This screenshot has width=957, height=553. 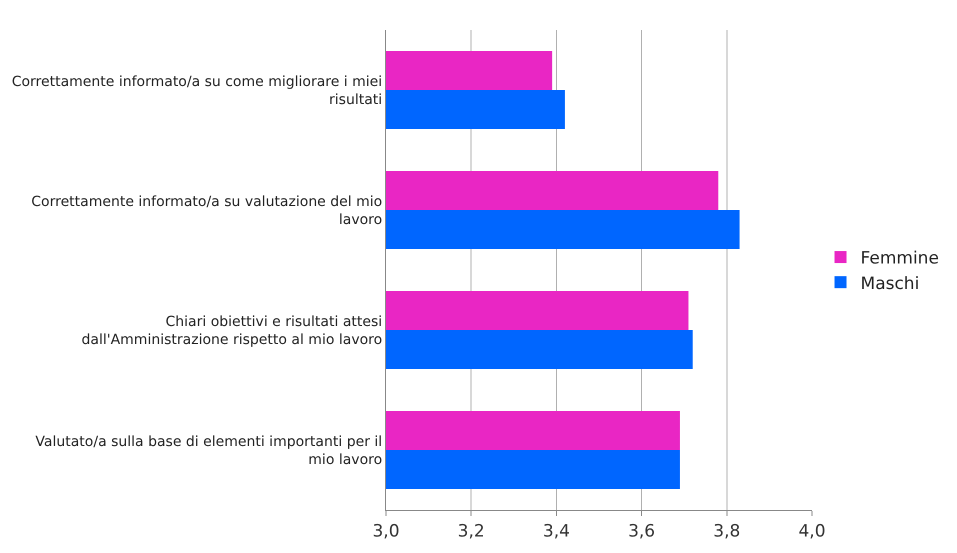 I want to click on x-tick-label: 3,6, so click(x=642, y=531).